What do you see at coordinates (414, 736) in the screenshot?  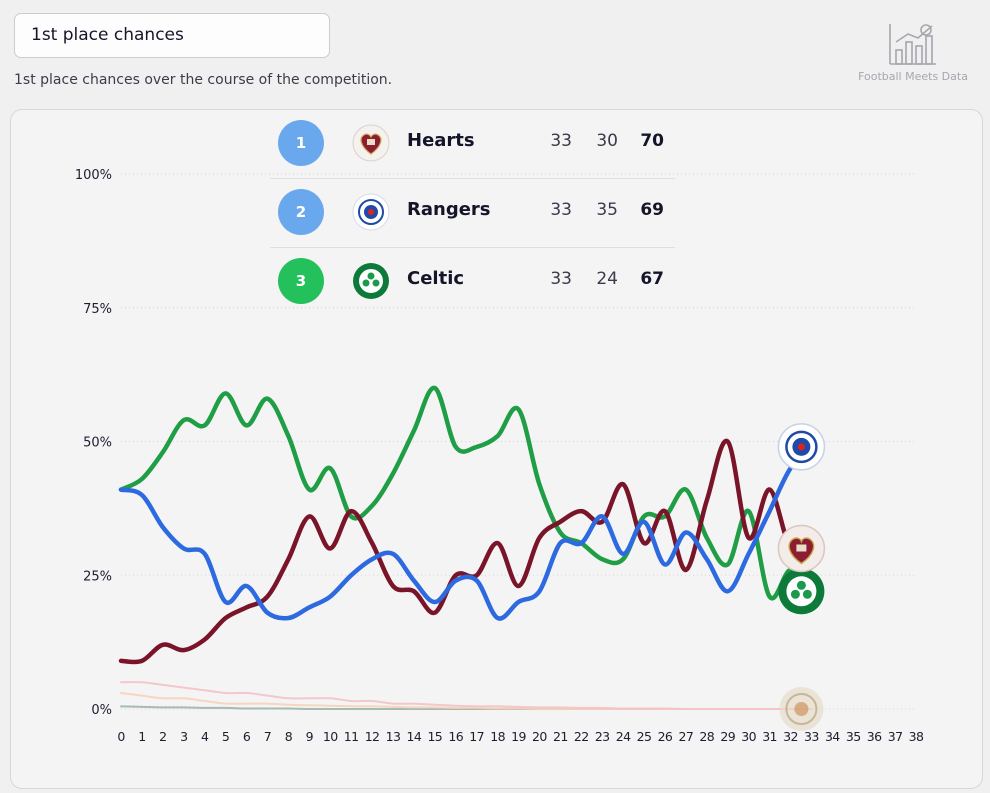 I see `x-tick-label: 14` at bounding box center [414, 736].